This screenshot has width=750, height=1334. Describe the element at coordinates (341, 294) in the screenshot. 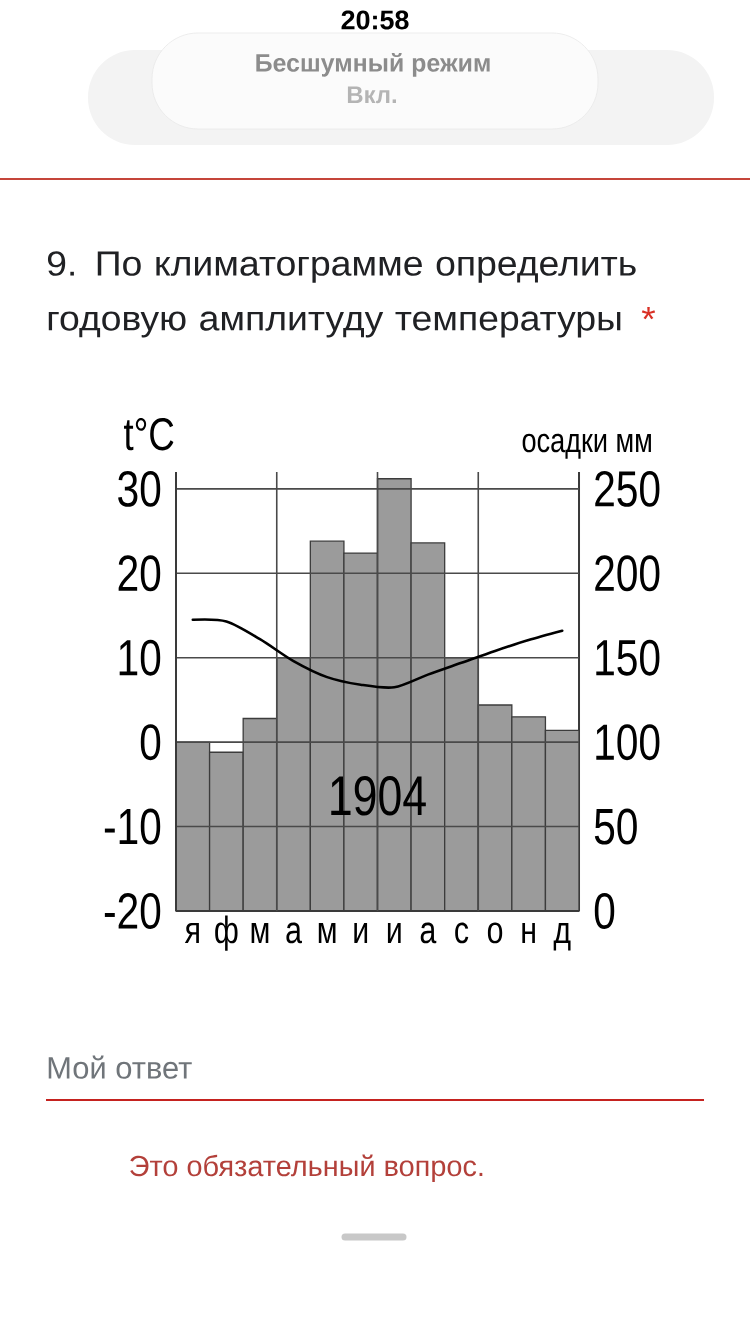

I see `chart-title: 9. По климатограмме определить годовую амплитуду температуры` at that location.